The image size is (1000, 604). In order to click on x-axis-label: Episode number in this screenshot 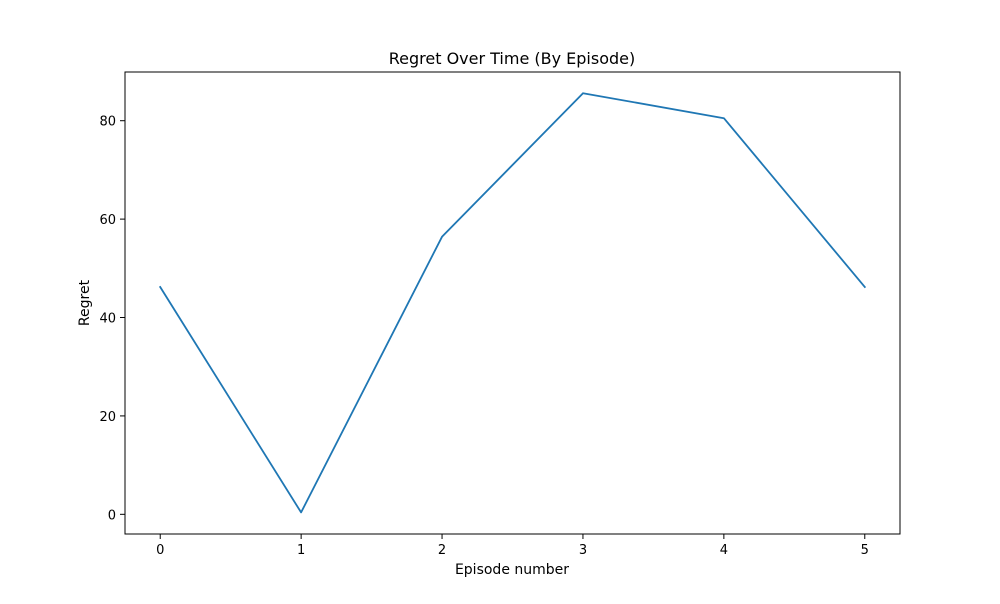, I will do `click(512, 570)`.